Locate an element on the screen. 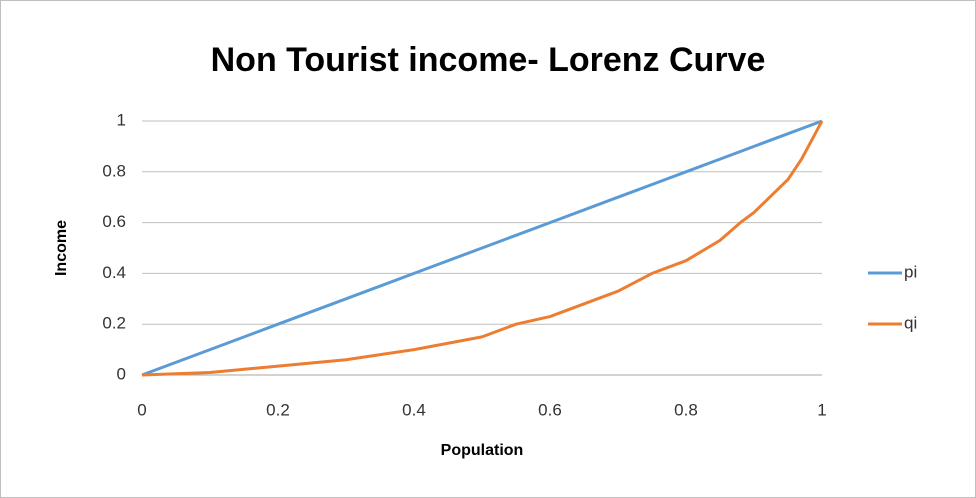 The image size is (976, 498). x-tick-label: 0.4 is located at coordinates (414, 409).